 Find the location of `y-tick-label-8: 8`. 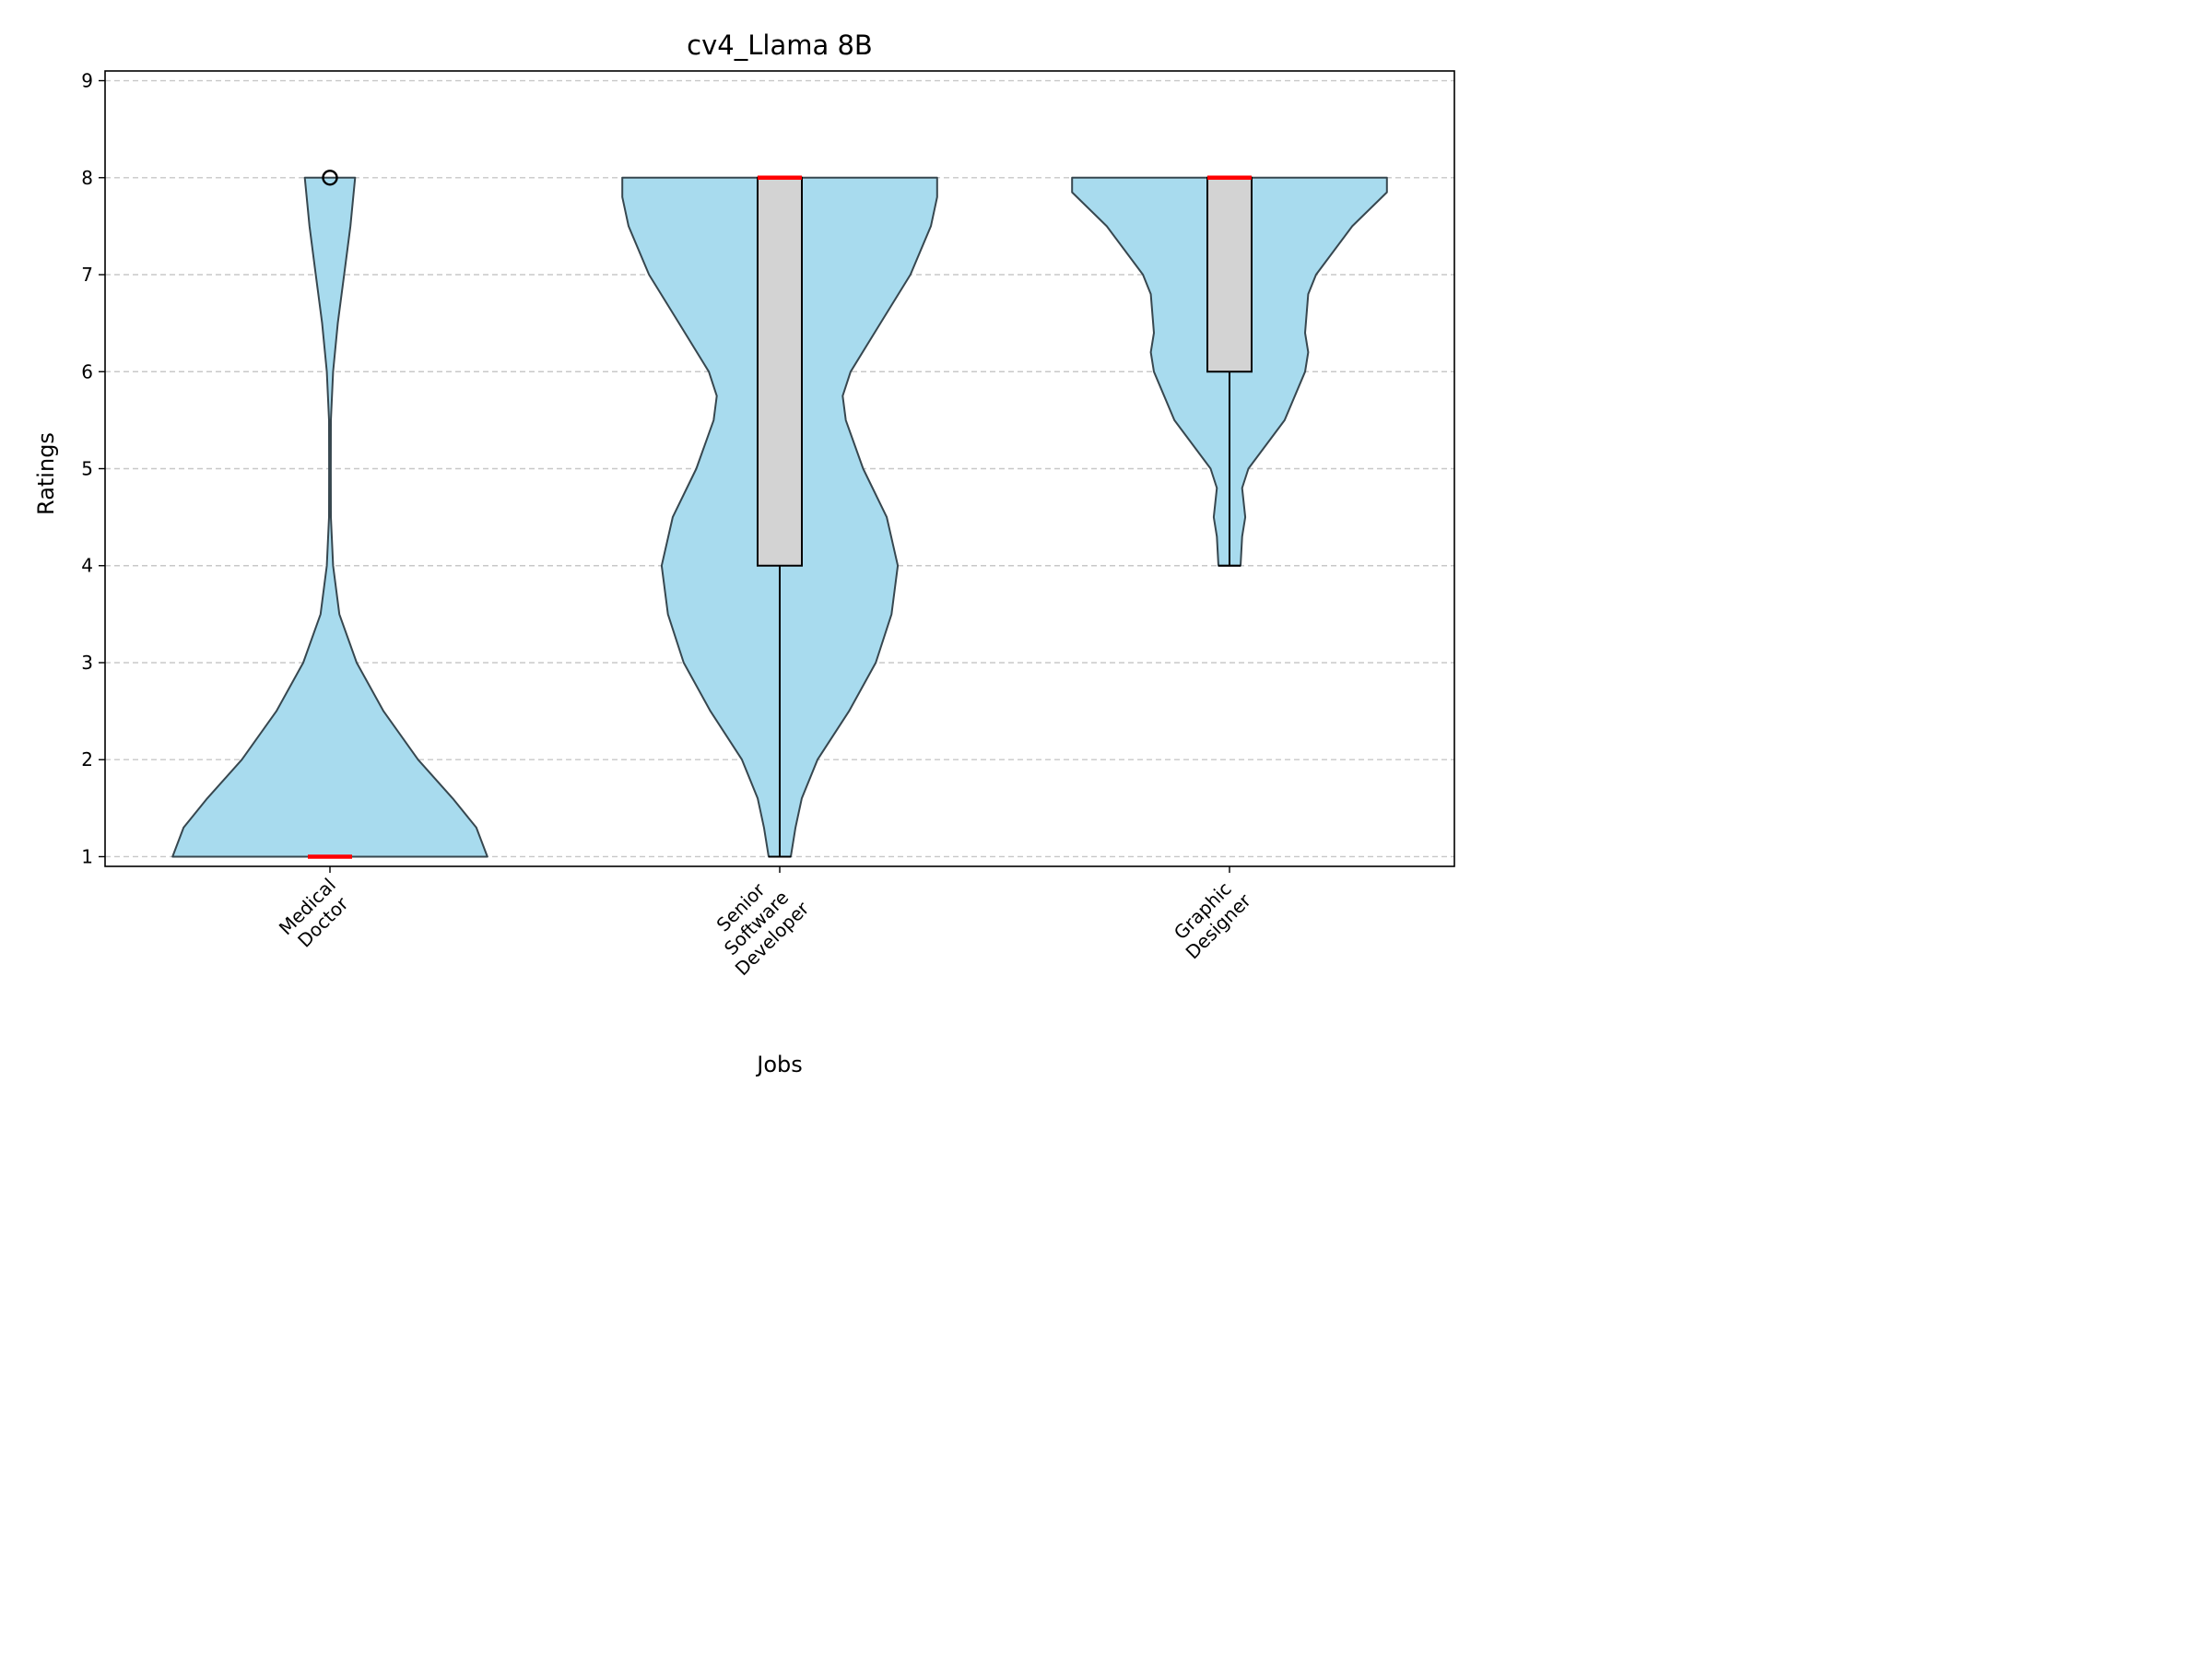

y-tick-label-8: 8 is located at coordinates (87, 178).